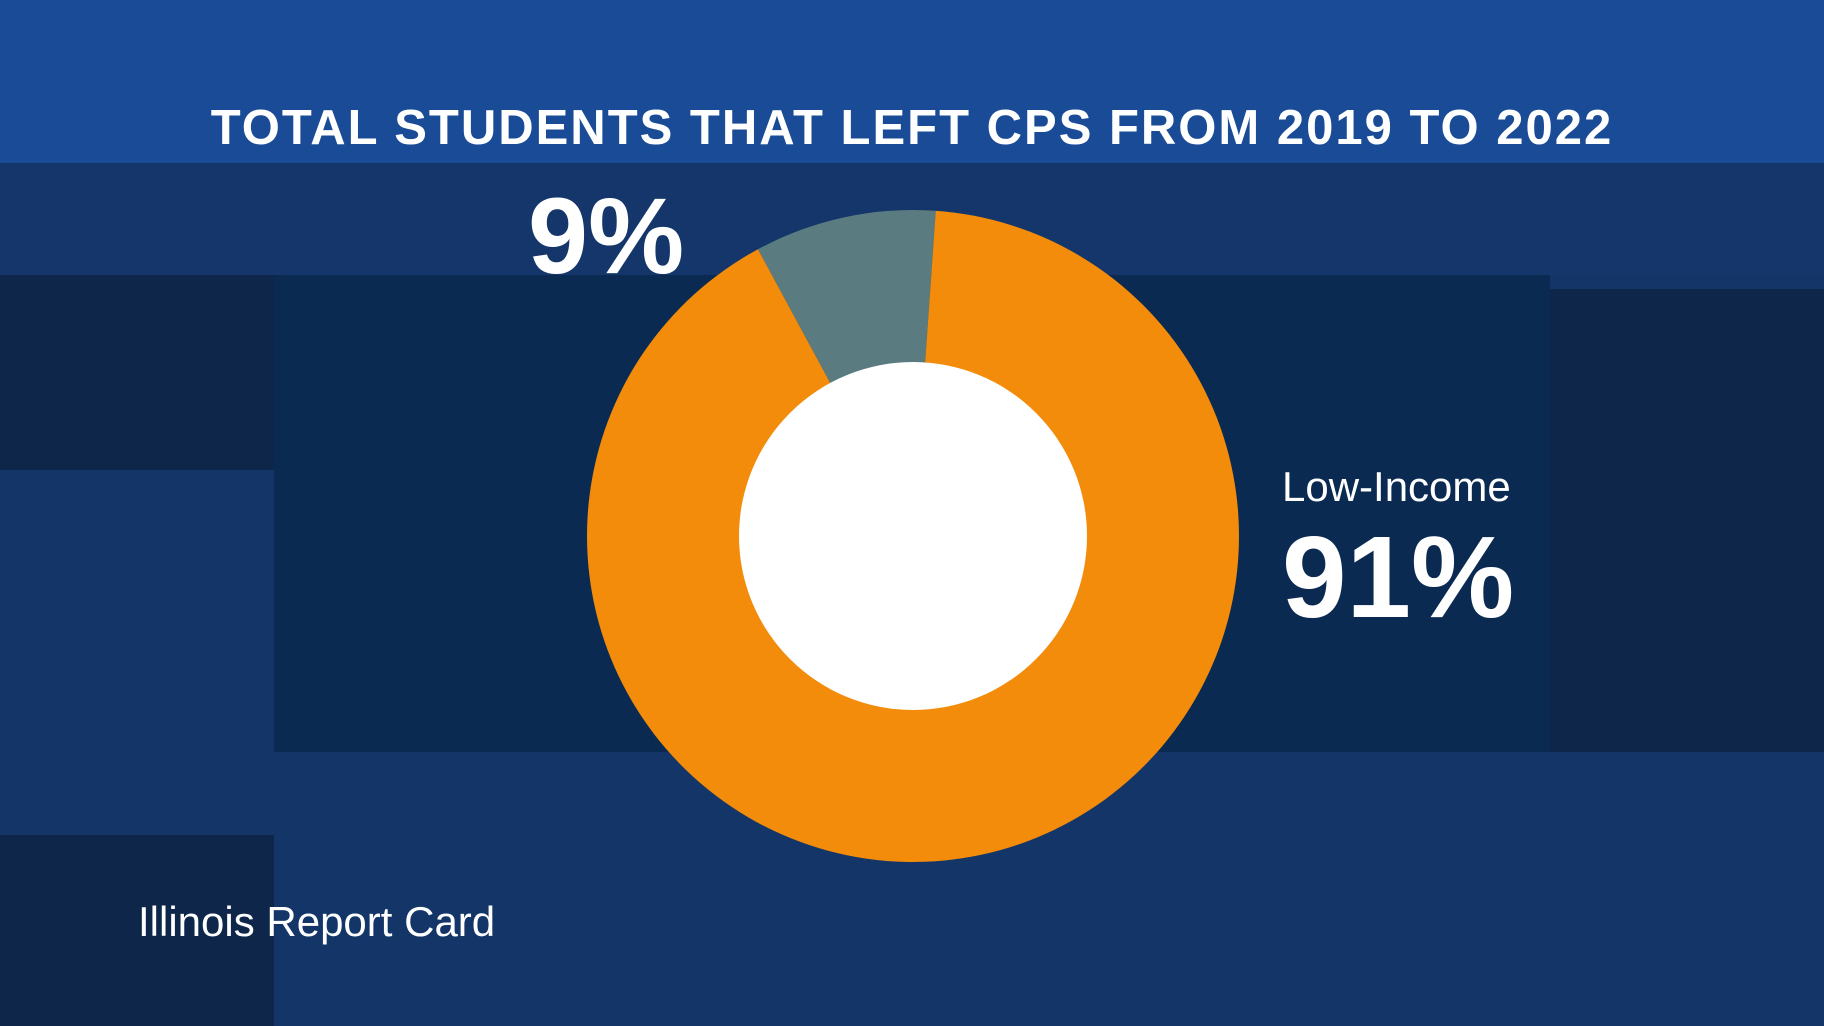 This screenshot has width=1824, height=1026. What do you see at coordinates (137, 372) in the screenshot?
I see `left-dark-block` at bounding box center [137, 372].